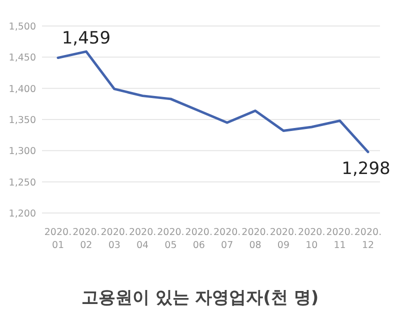 The height and width of the screenshot is (325, 400). Describe the element at coordinates (22, 214) in the screenshot. I see `y-tick-label: 1,200` at that location.